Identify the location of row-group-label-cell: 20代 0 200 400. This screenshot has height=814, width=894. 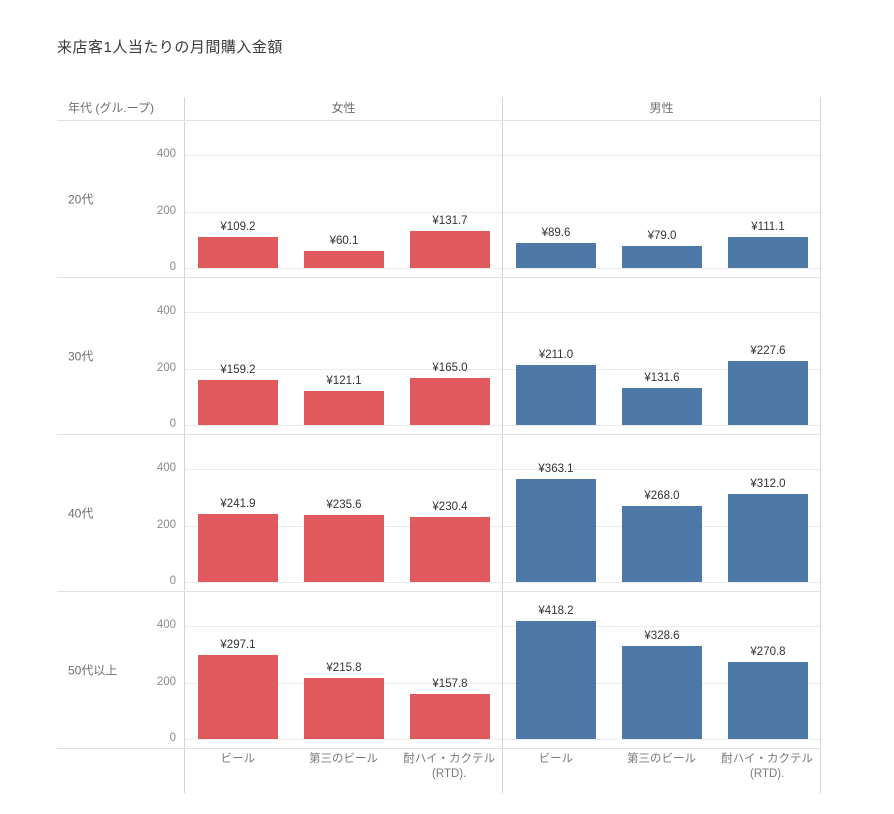
(121, 199).